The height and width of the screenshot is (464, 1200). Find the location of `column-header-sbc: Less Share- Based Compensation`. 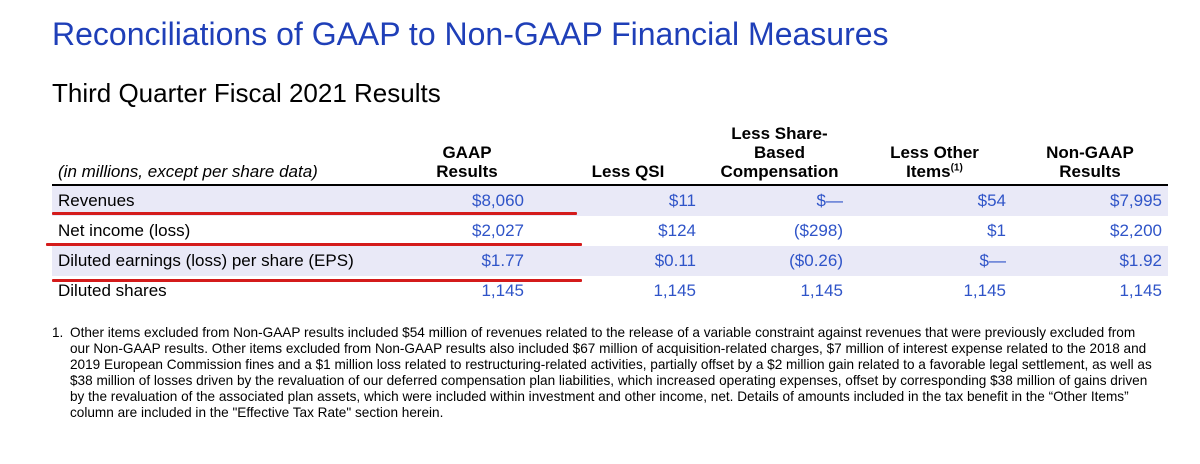

column-header-sbc: Less Share- Based Compensation is located at coordinates (779, 155).